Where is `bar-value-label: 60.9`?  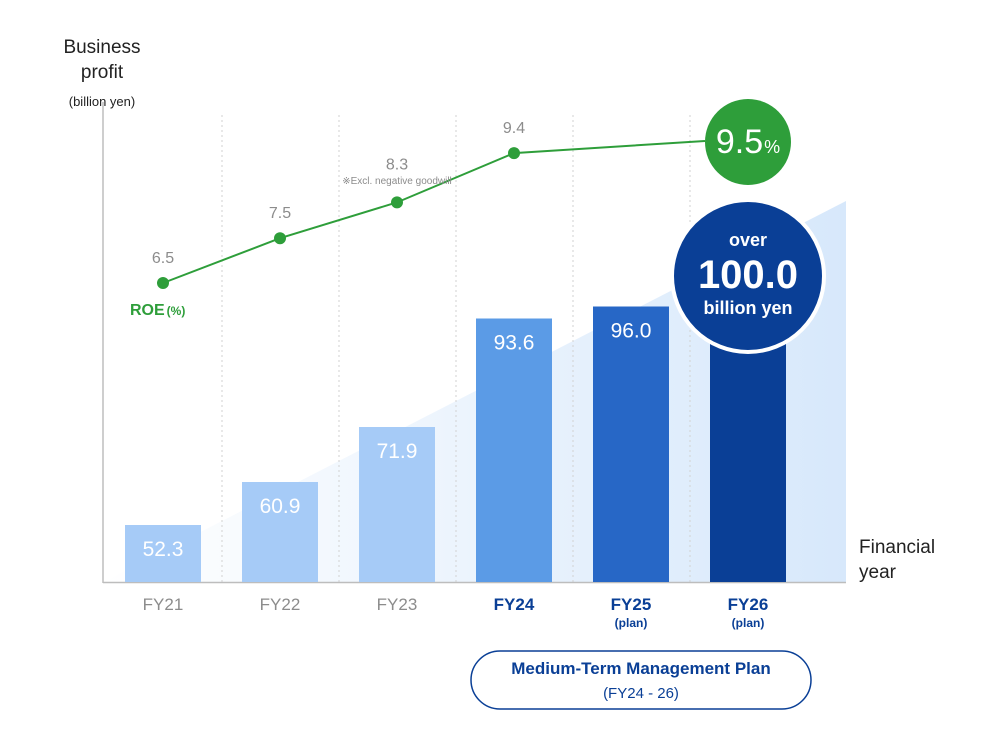
bar-value-label: 60.9 is located at coordinates (280, 506).